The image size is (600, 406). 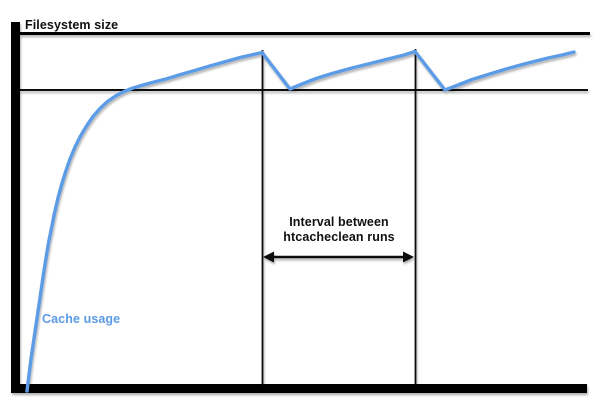 What do you see at coordinates (299, 388) in the screenshot?
I see `x-axis` at bounding box center [299, 388].